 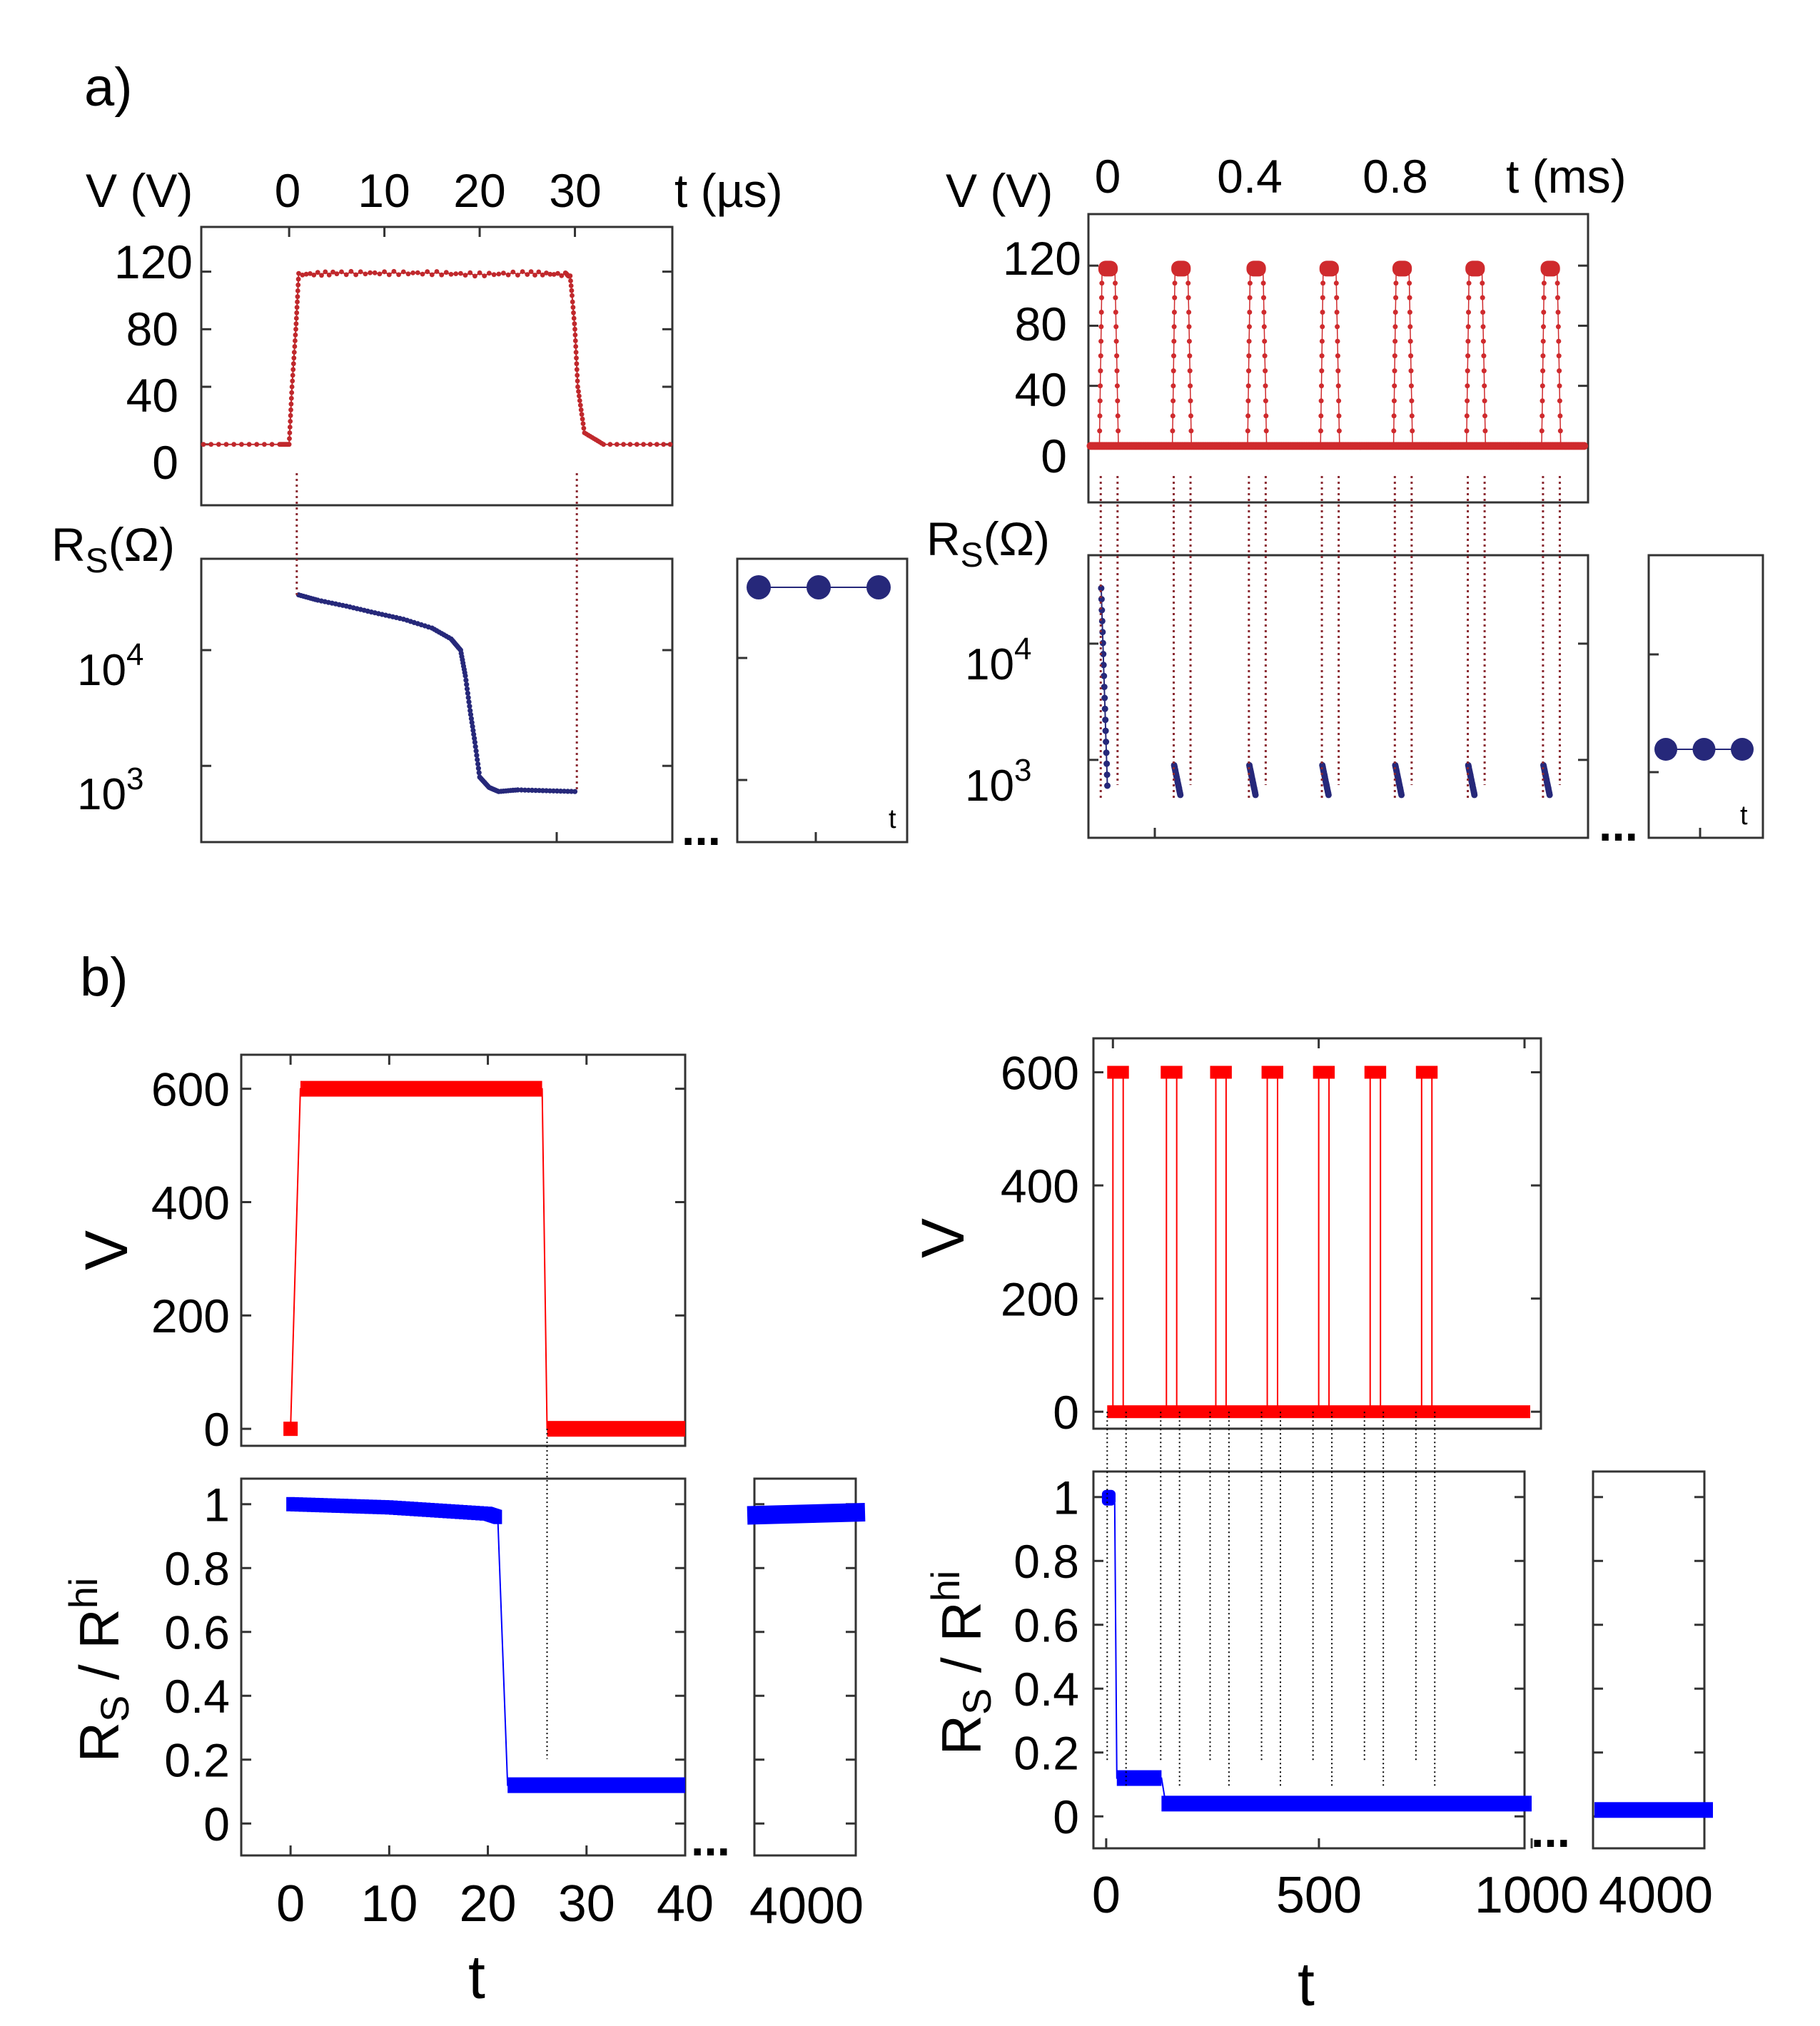 What do you see at coordinates (1330, 637) in the screenshot?
I see `dotted-connectors` at bounding box center [1330, 637].